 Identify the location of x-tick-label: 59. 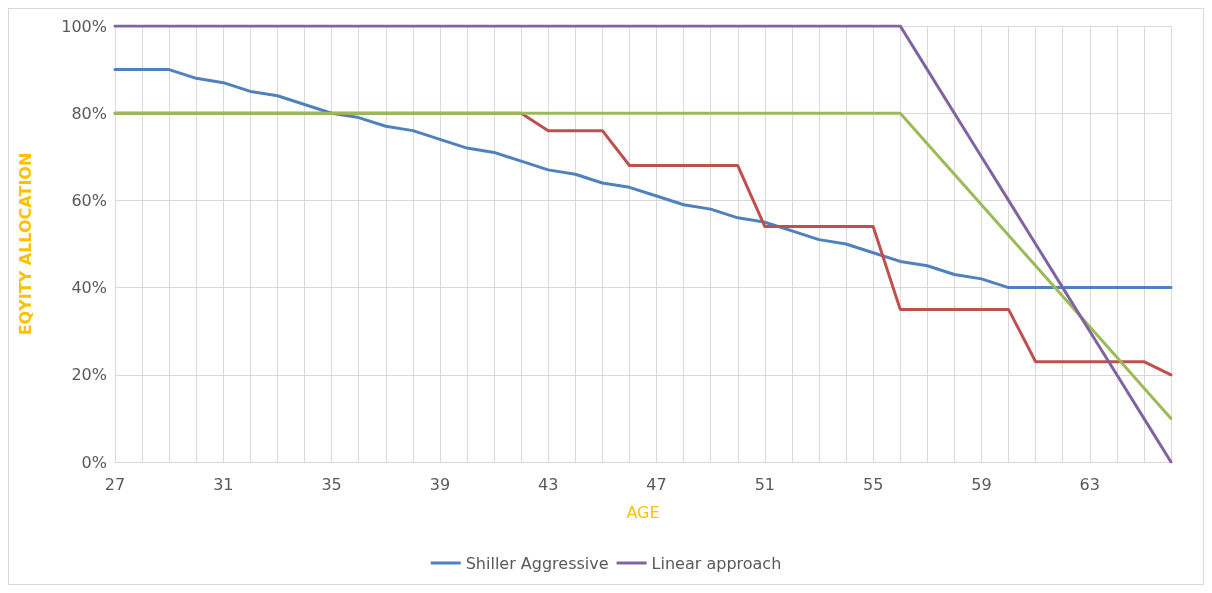
(981, 484).